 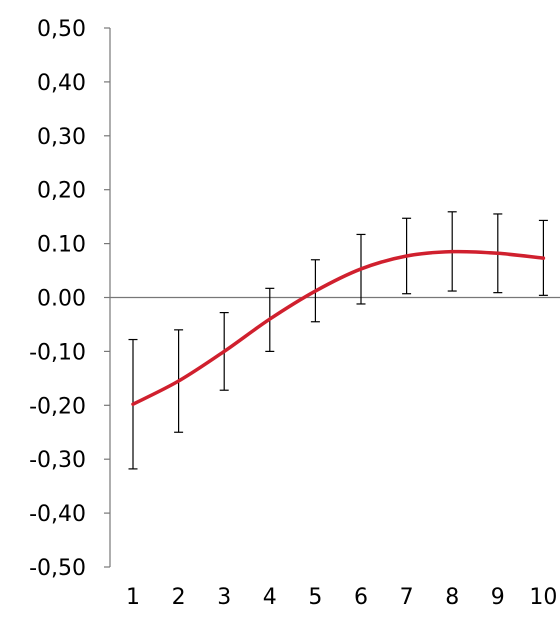 What do you see at coordinates (224, 597) in the screenshot?
I see `x-tick-label: 3` at bounding box center [224, 597].